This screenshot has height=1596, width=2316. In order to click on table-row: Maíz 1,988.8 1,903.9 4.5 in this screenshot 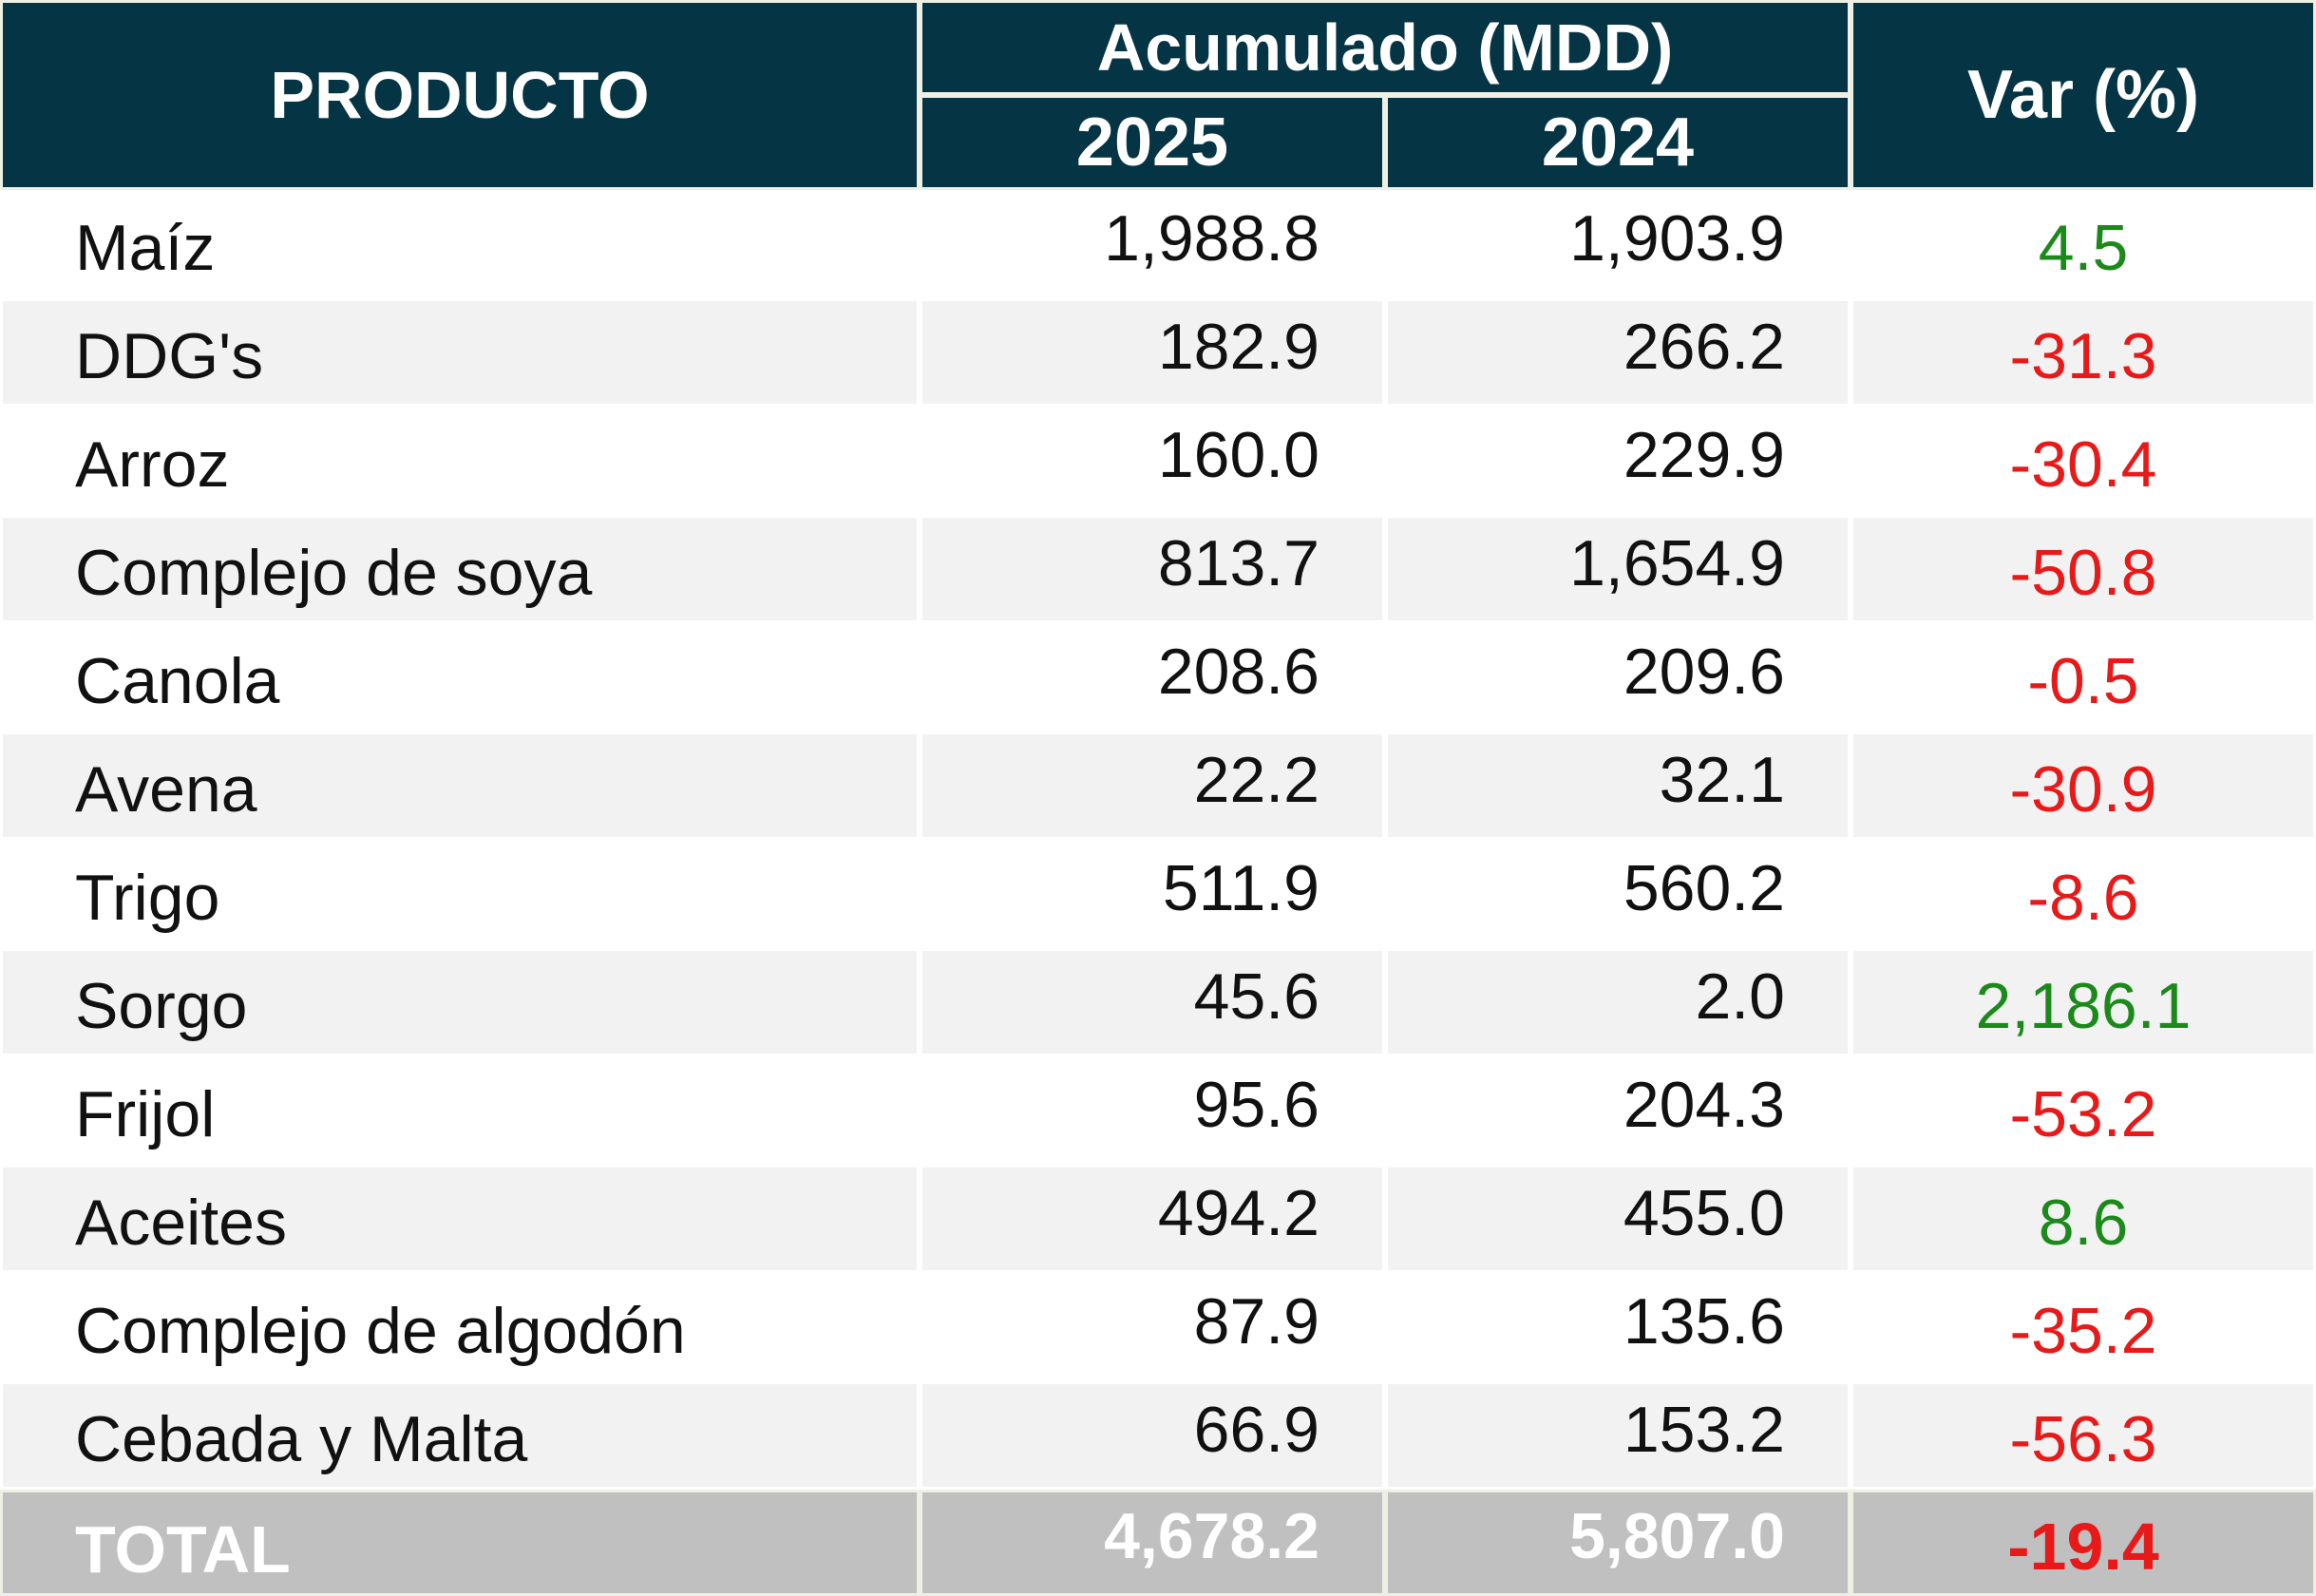, I will do `click(1158, 244)`.